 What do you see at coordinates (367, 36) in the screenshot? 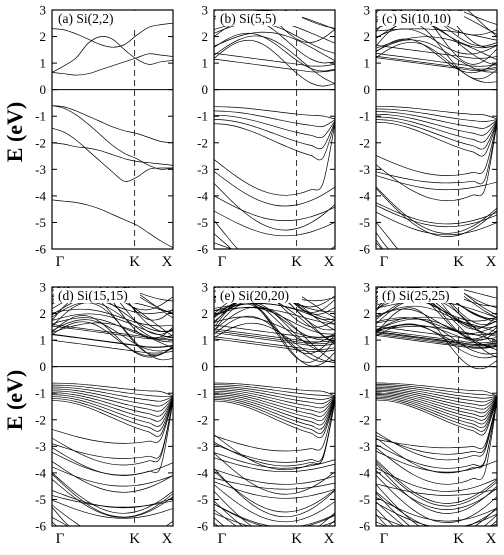
I see `y-tick-label: 2` at bounding box center [367, 36].